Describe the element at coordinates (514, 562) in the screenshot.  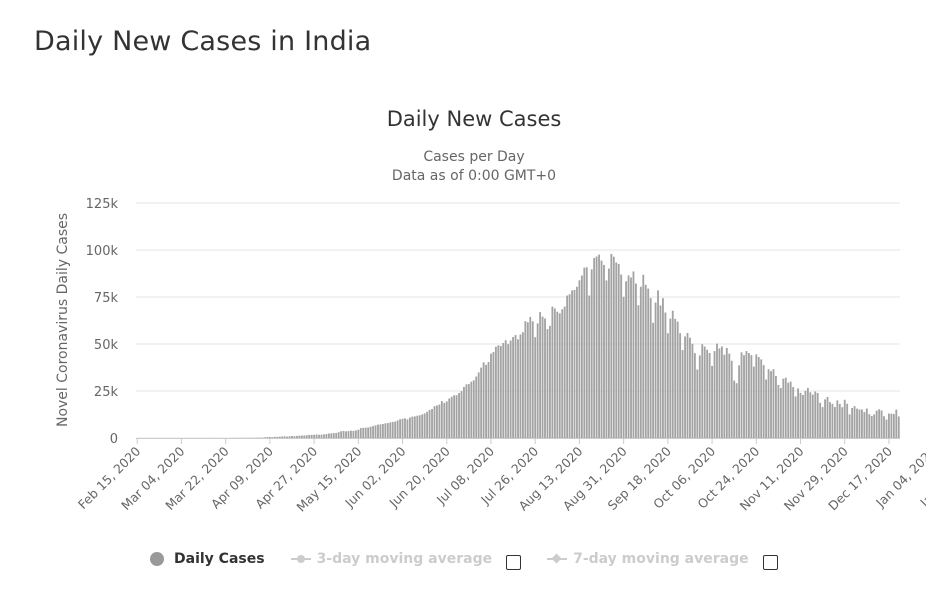
I see `toggle-3-day-average-checkbox` at that location.